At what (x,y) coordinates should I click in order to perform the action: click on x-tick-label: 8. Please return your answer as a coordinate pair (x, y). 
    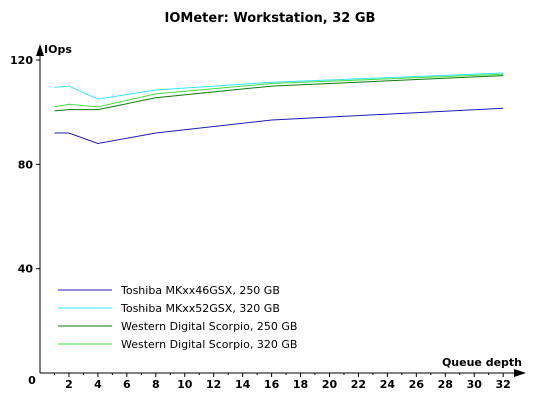
    Looking at the image, I should click on (156, 384).